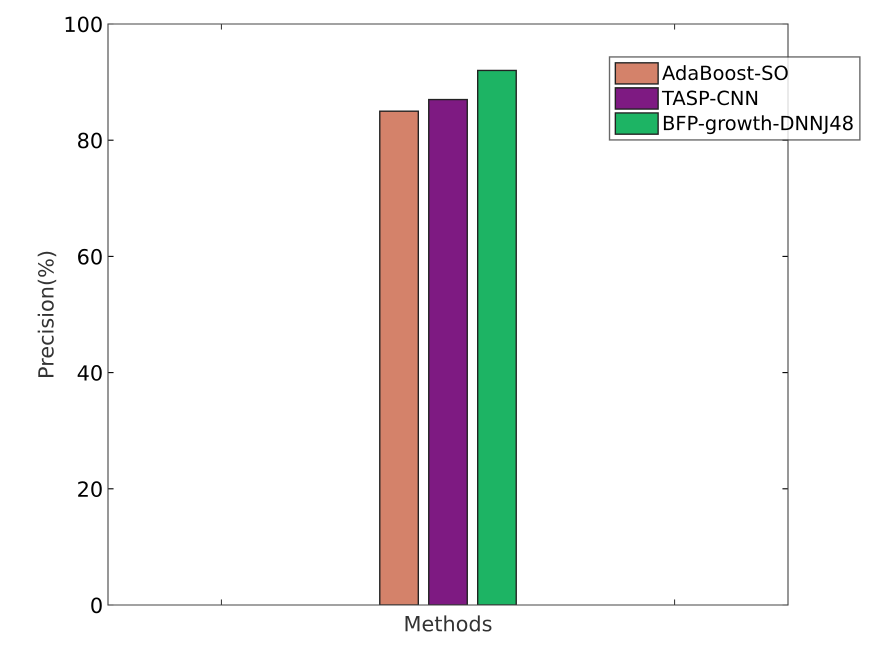 The height and width of the screenshot is (652, 875). Describe the element at coordinates (90, 373) in the screenshot. I see `y-tick-label: 40` at that location.